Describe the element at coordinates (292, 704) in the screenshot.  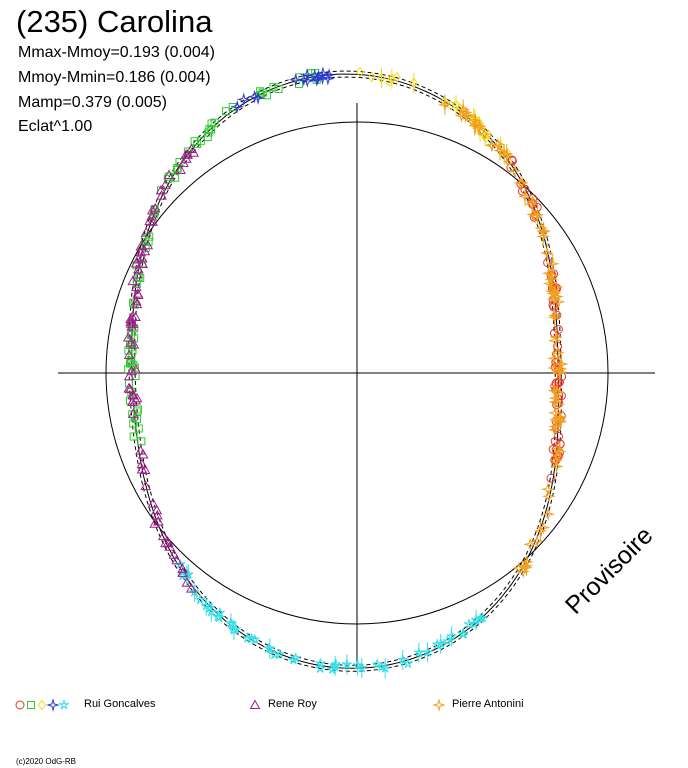
I see `legend-label-rene-roy: Rene Roy` at that location.